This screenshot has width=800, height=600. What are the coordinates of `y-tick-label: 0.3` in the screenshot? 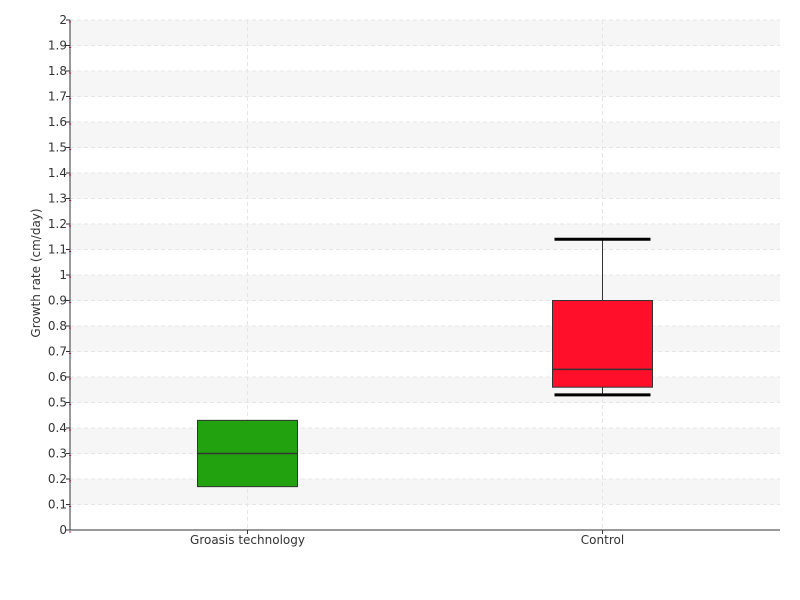 It's located at (57, 454).